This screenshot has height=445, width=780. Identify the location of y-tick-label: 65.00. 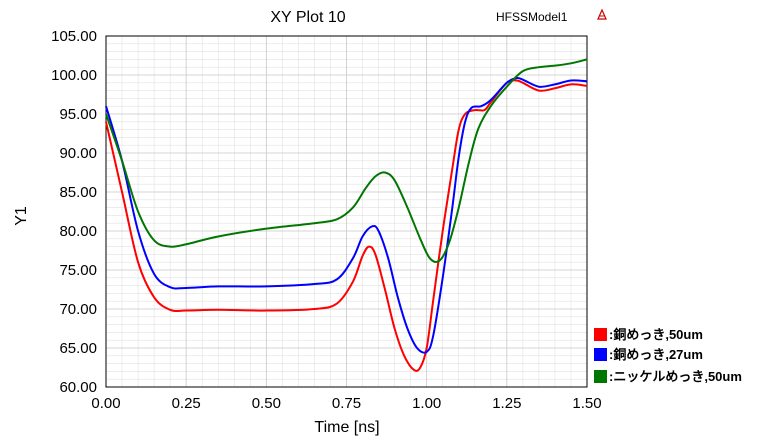
(78, 348).